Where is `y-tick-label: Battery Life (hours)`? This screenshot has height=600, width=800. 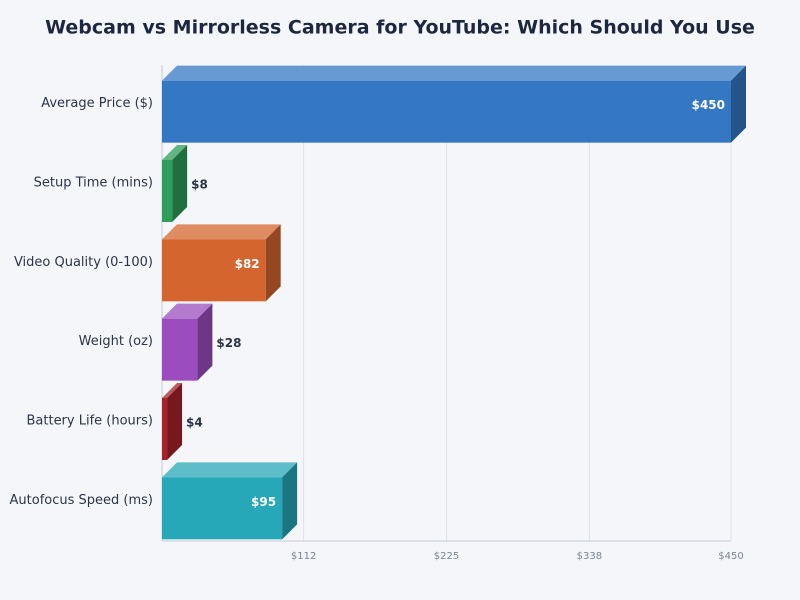
y-tick-label: Battery Life (hours) is located at coordinates (89, 421).